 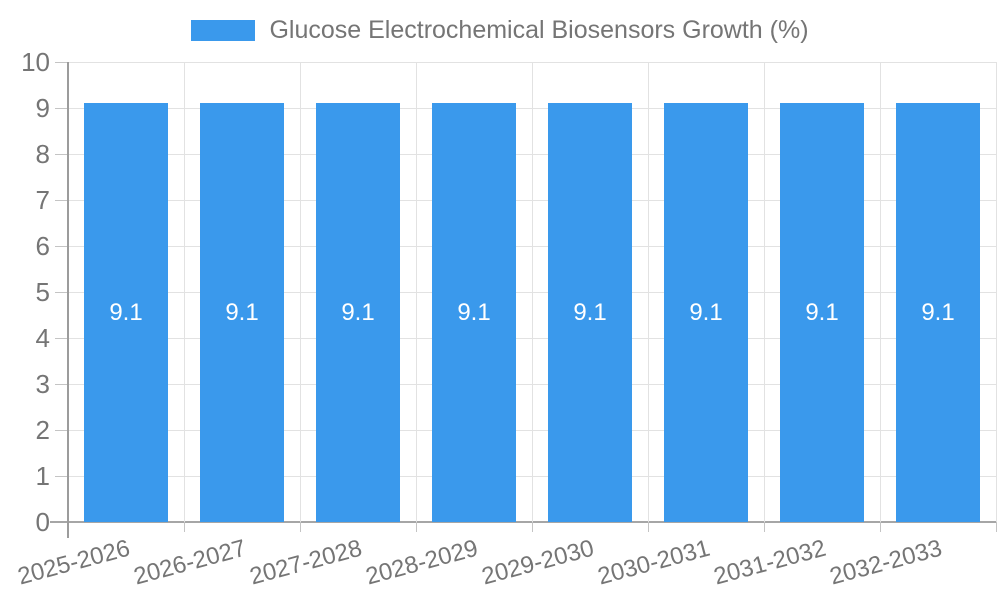 What do you see at coordinates (68, 300) in the screenshot?
I see `y-axis-line` at bounding box center [68, 300].